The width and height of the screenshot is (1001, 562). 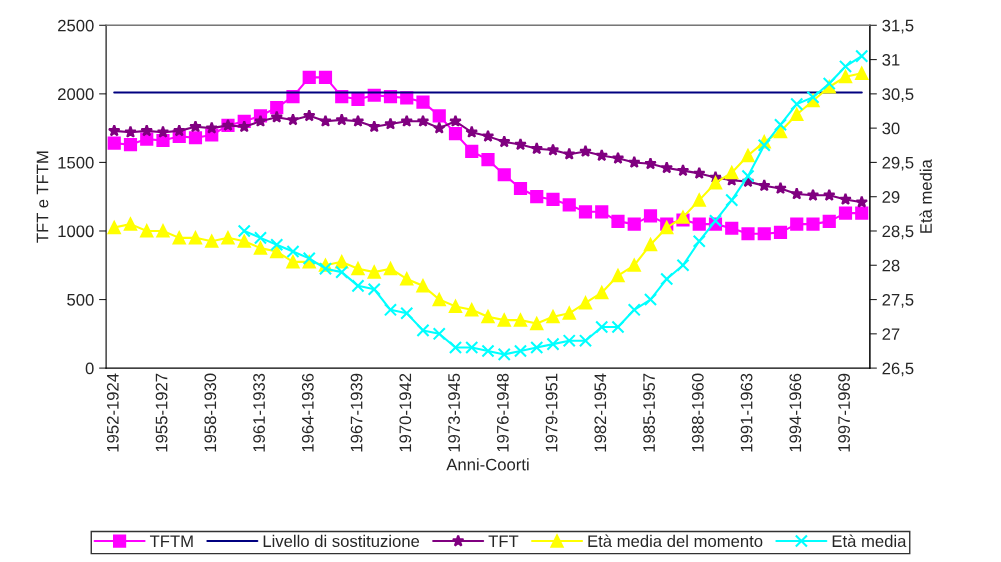 I want to click on x-tick-label: 1979-1951, so click(x=551, y=412).